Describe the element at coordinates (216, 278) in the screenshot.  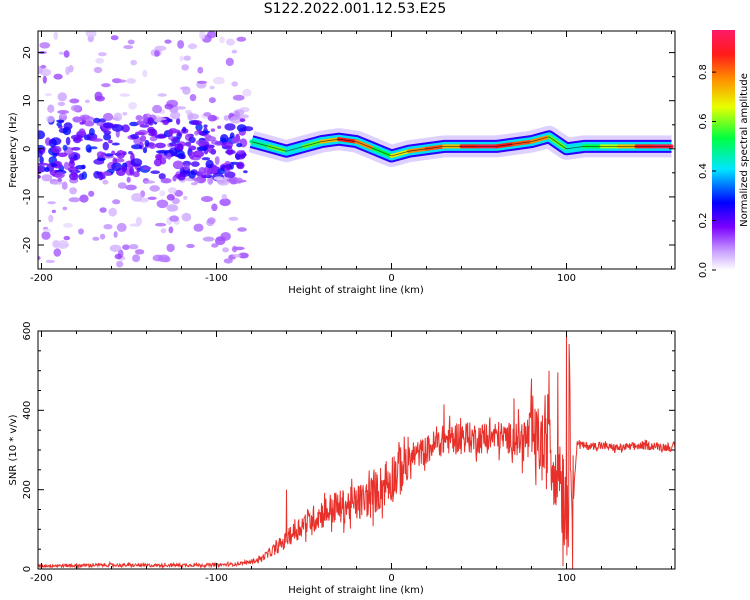
I see `x-tick-label: -100` at that location.